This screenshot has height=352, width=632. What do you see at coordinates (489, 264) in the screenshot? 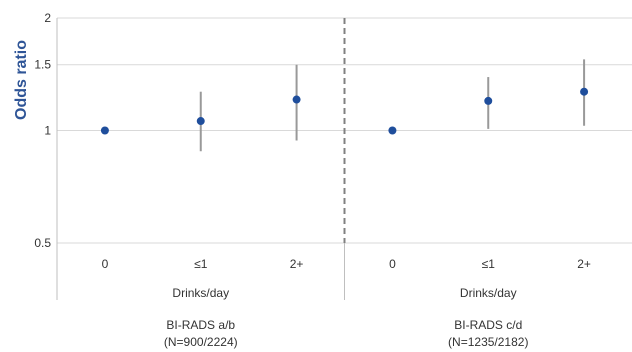
I see `x-tick-label-g1-1: ≤1` at bounding box center [489, 264].